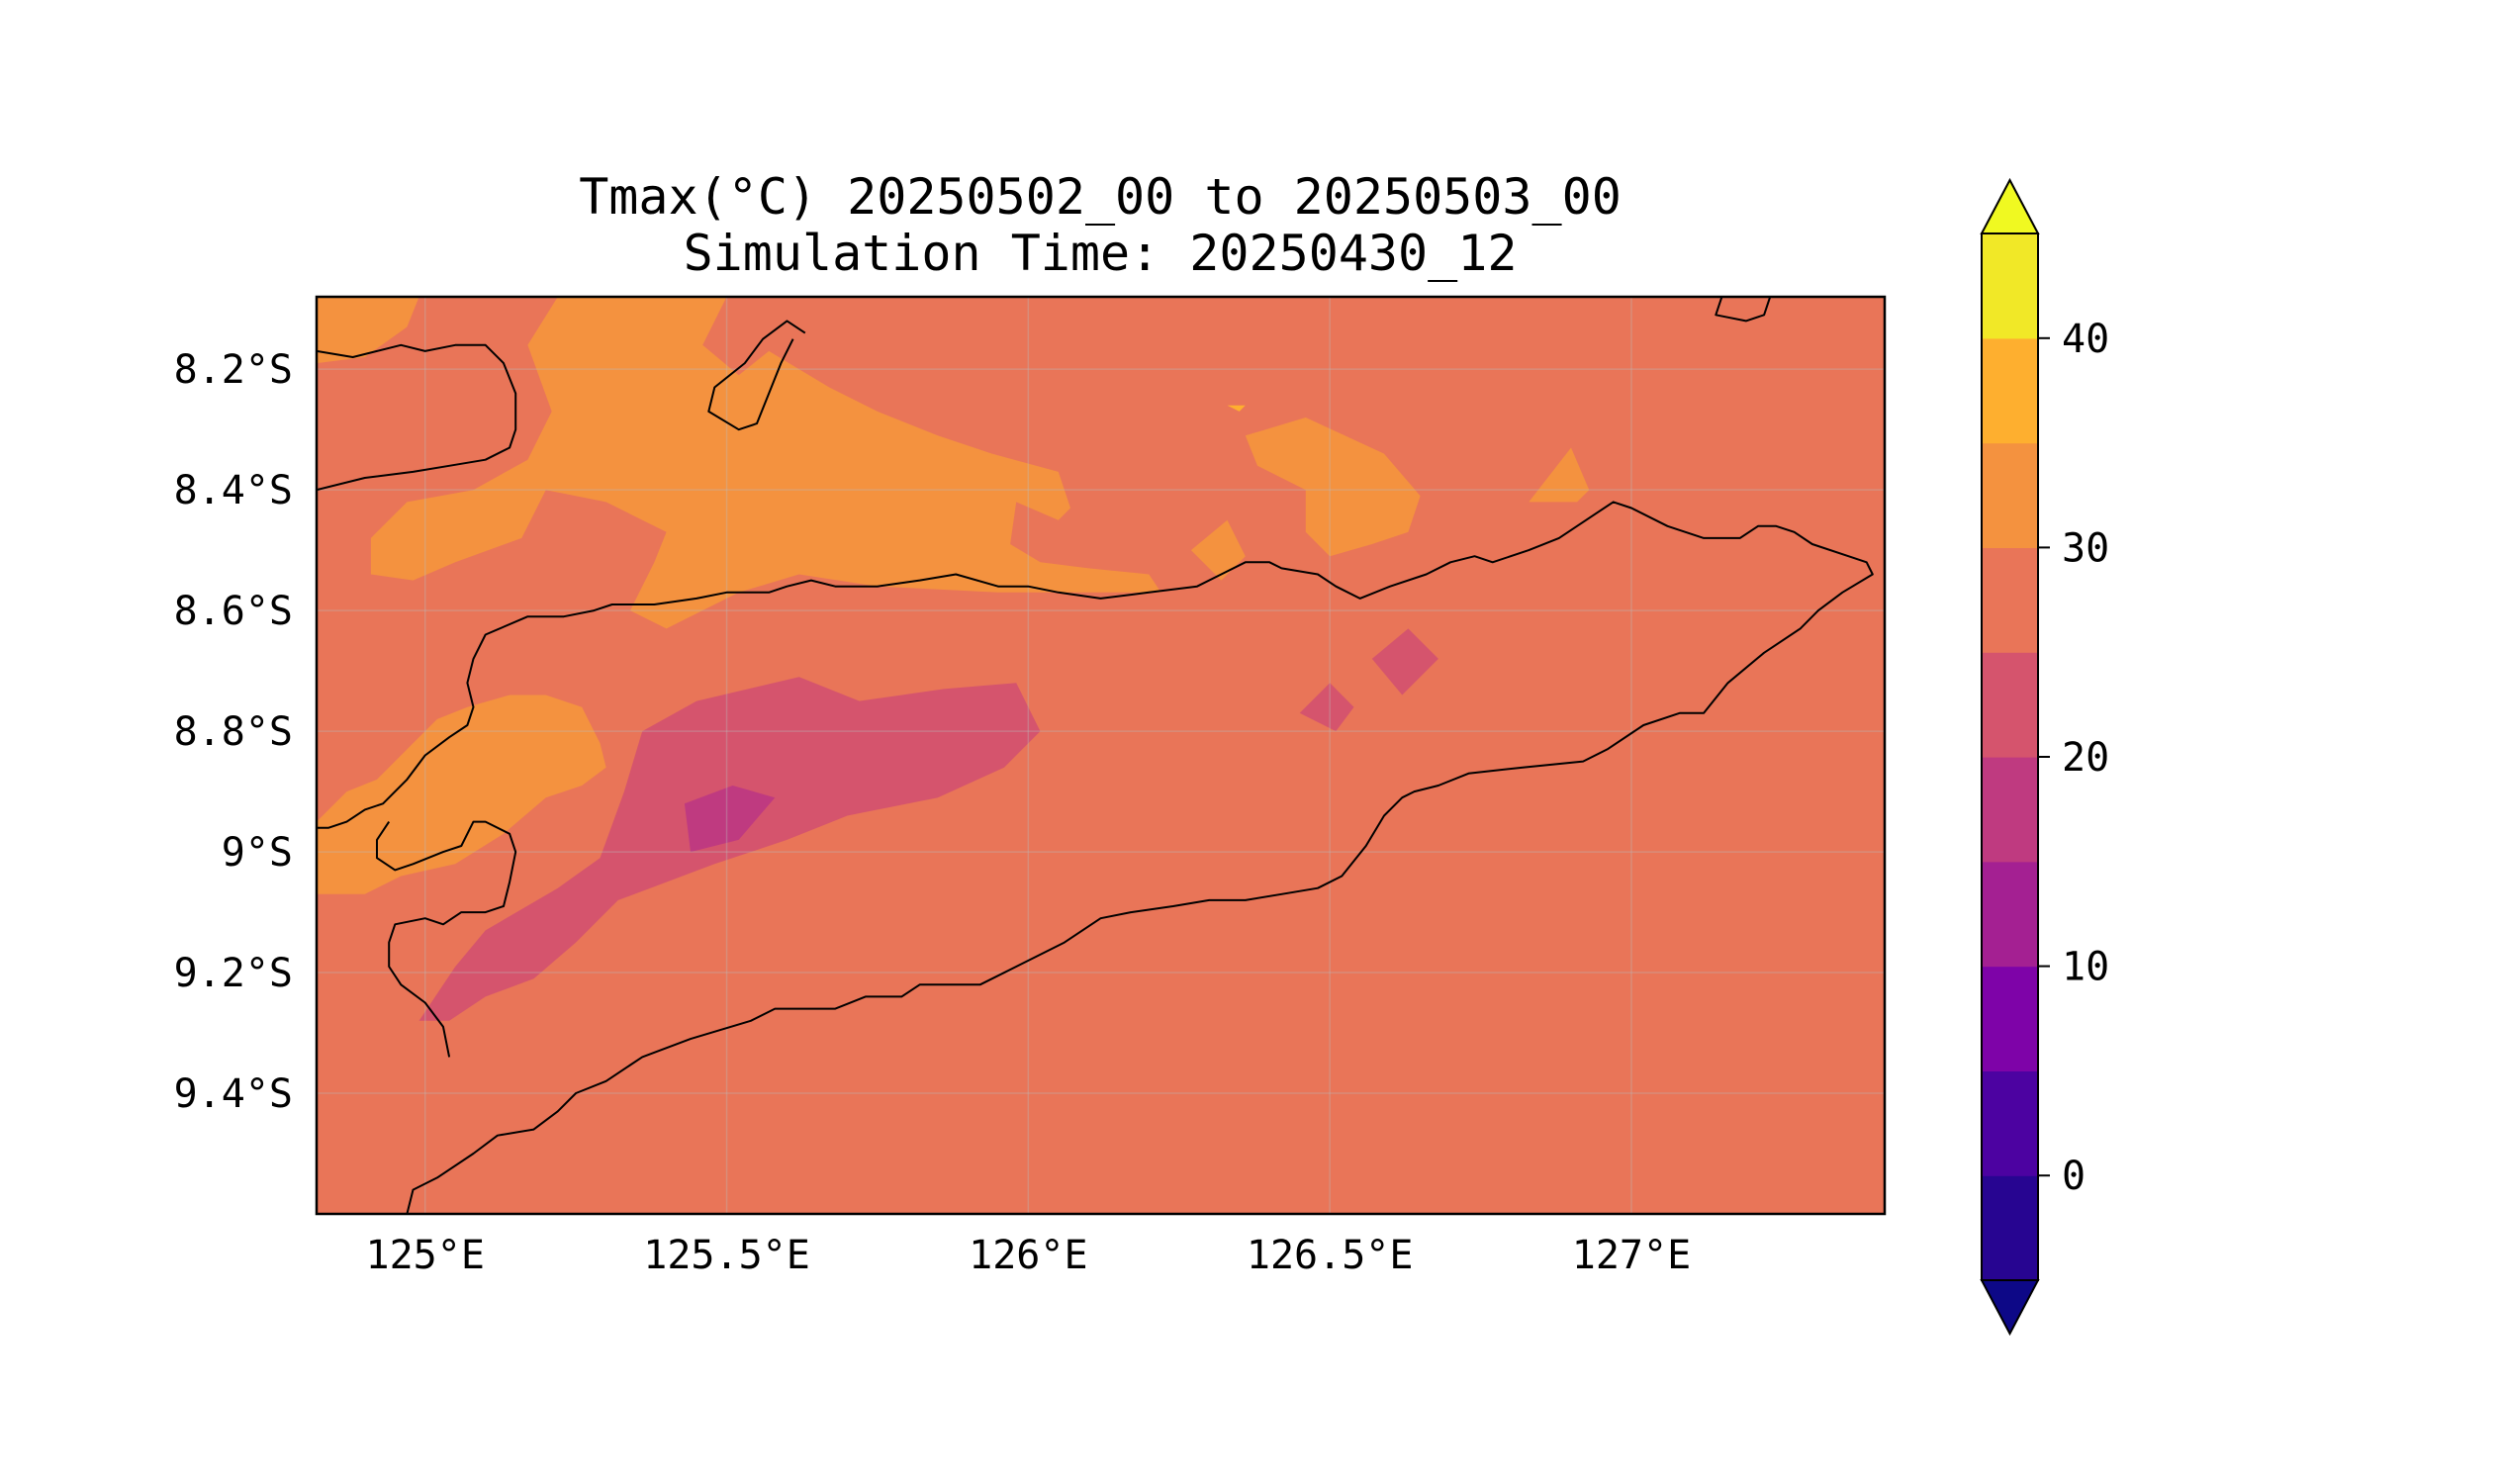  Describe the element at coordinates (2010, 205) in the screenshot. I see `colorbar-over-arrow` at that location.